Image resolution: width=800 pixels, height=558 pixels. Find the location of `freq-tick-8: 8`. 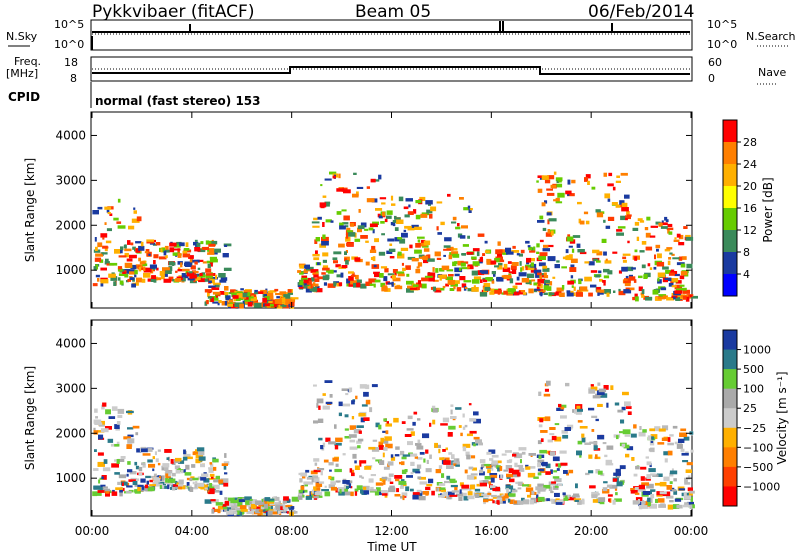

freq-tick-8: 8 is located at coordinates (73, 78).